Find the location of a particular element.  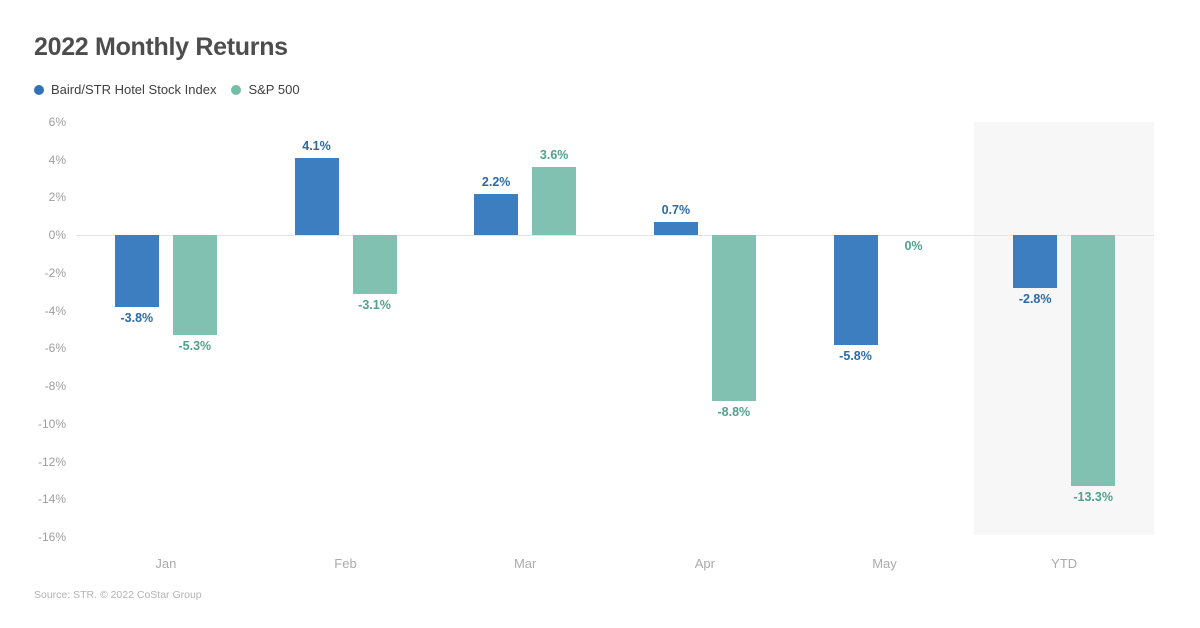

x-axis-category-label: YTD is located at coordinates (1064, 563).